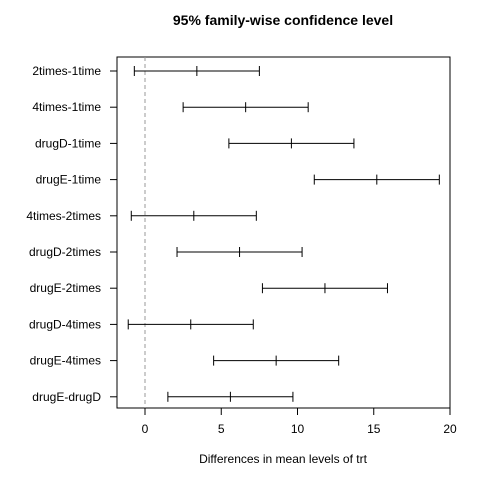 The width and height of the screenshot is (480, 480). I want to click on interval-4times-2times, so click(193, 215).